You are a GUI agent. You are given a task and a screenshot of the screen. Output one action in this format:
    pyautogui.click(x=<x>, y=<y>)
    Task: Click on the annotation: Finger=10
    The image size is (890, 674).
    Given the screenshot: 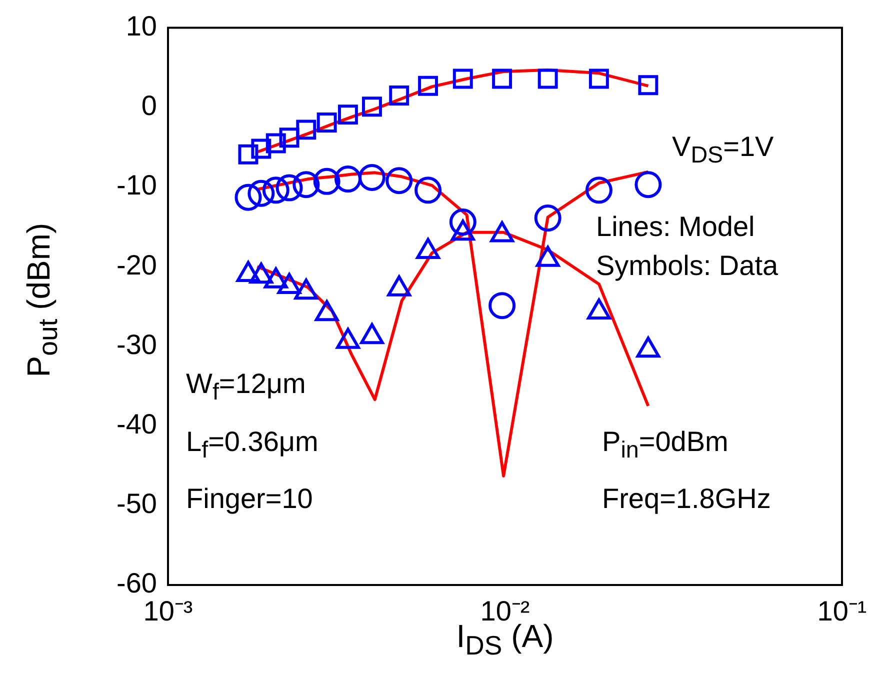 What is the action you would take?
    pyautogui.click(x=249, y=498)
    